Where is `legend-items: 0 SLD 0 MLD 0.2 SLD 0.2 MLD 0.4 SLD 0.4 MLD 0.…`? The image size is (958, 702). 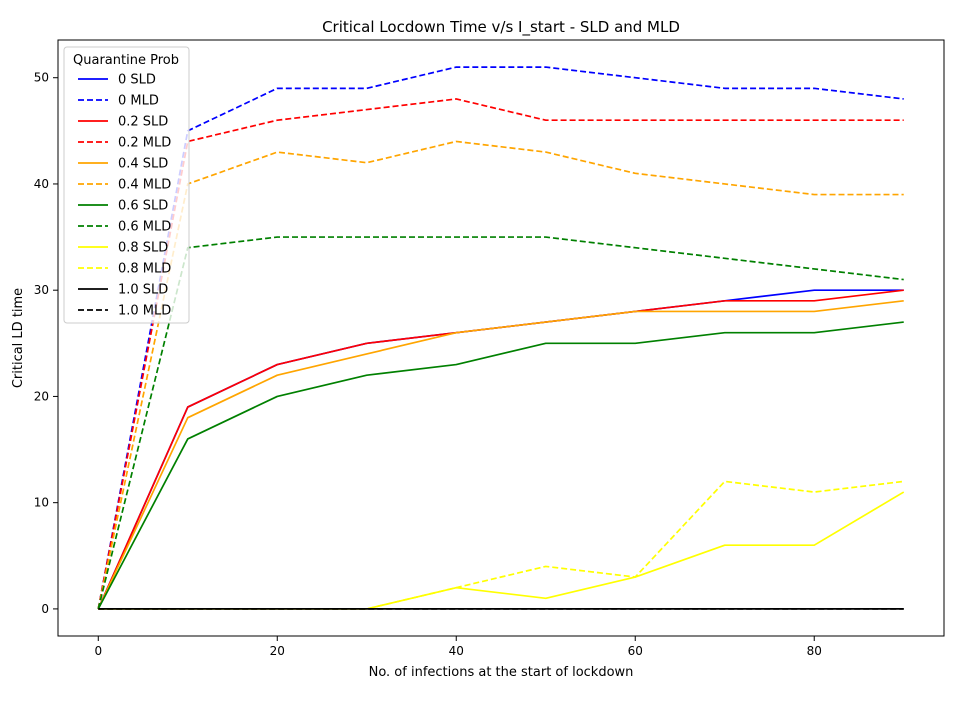
legend-items: 0 SLD 0 MLD 0.2 SLD 0.2 MLD 0.4 SLD 0.4 MLD 0.… is located at coordinates (124, 196).